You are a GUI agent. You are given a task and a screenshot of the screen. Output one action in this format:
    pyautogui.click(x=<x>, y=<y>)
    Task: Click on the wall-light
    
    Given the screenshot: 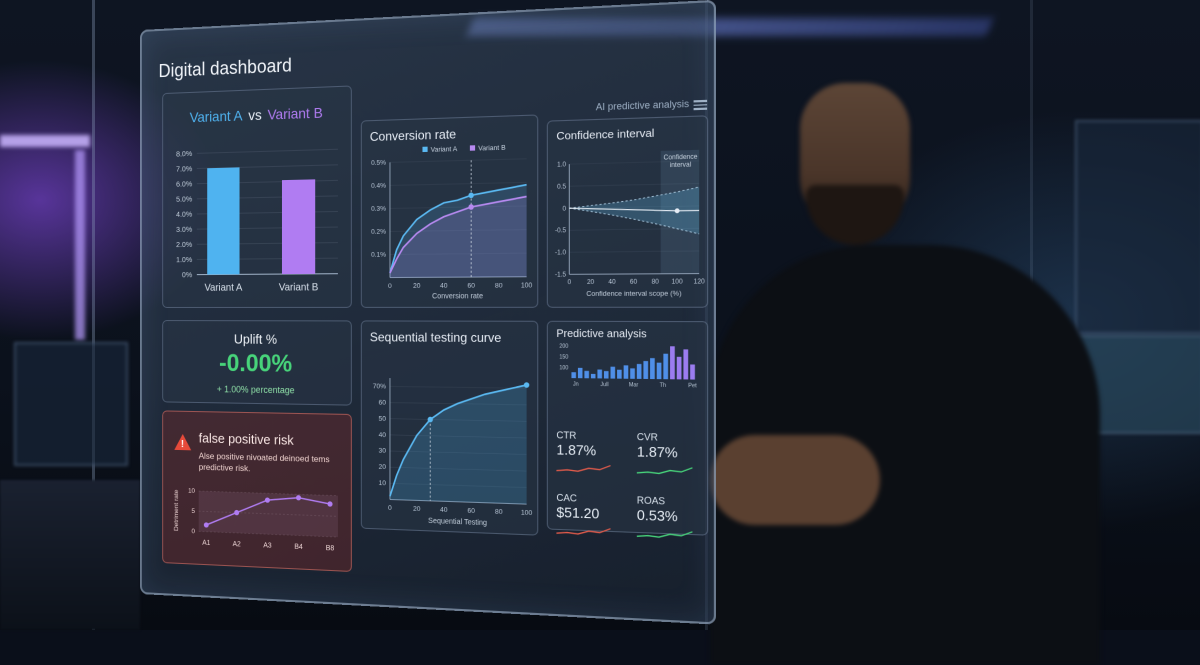 What is the action you would take?
    pyautogui.click(x=45, y=141)
    